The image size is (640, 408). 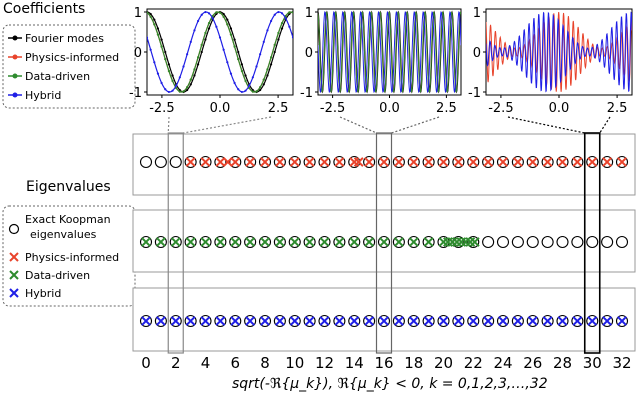 I want to click on eigen-row-frame, so click(x=384, y=319).